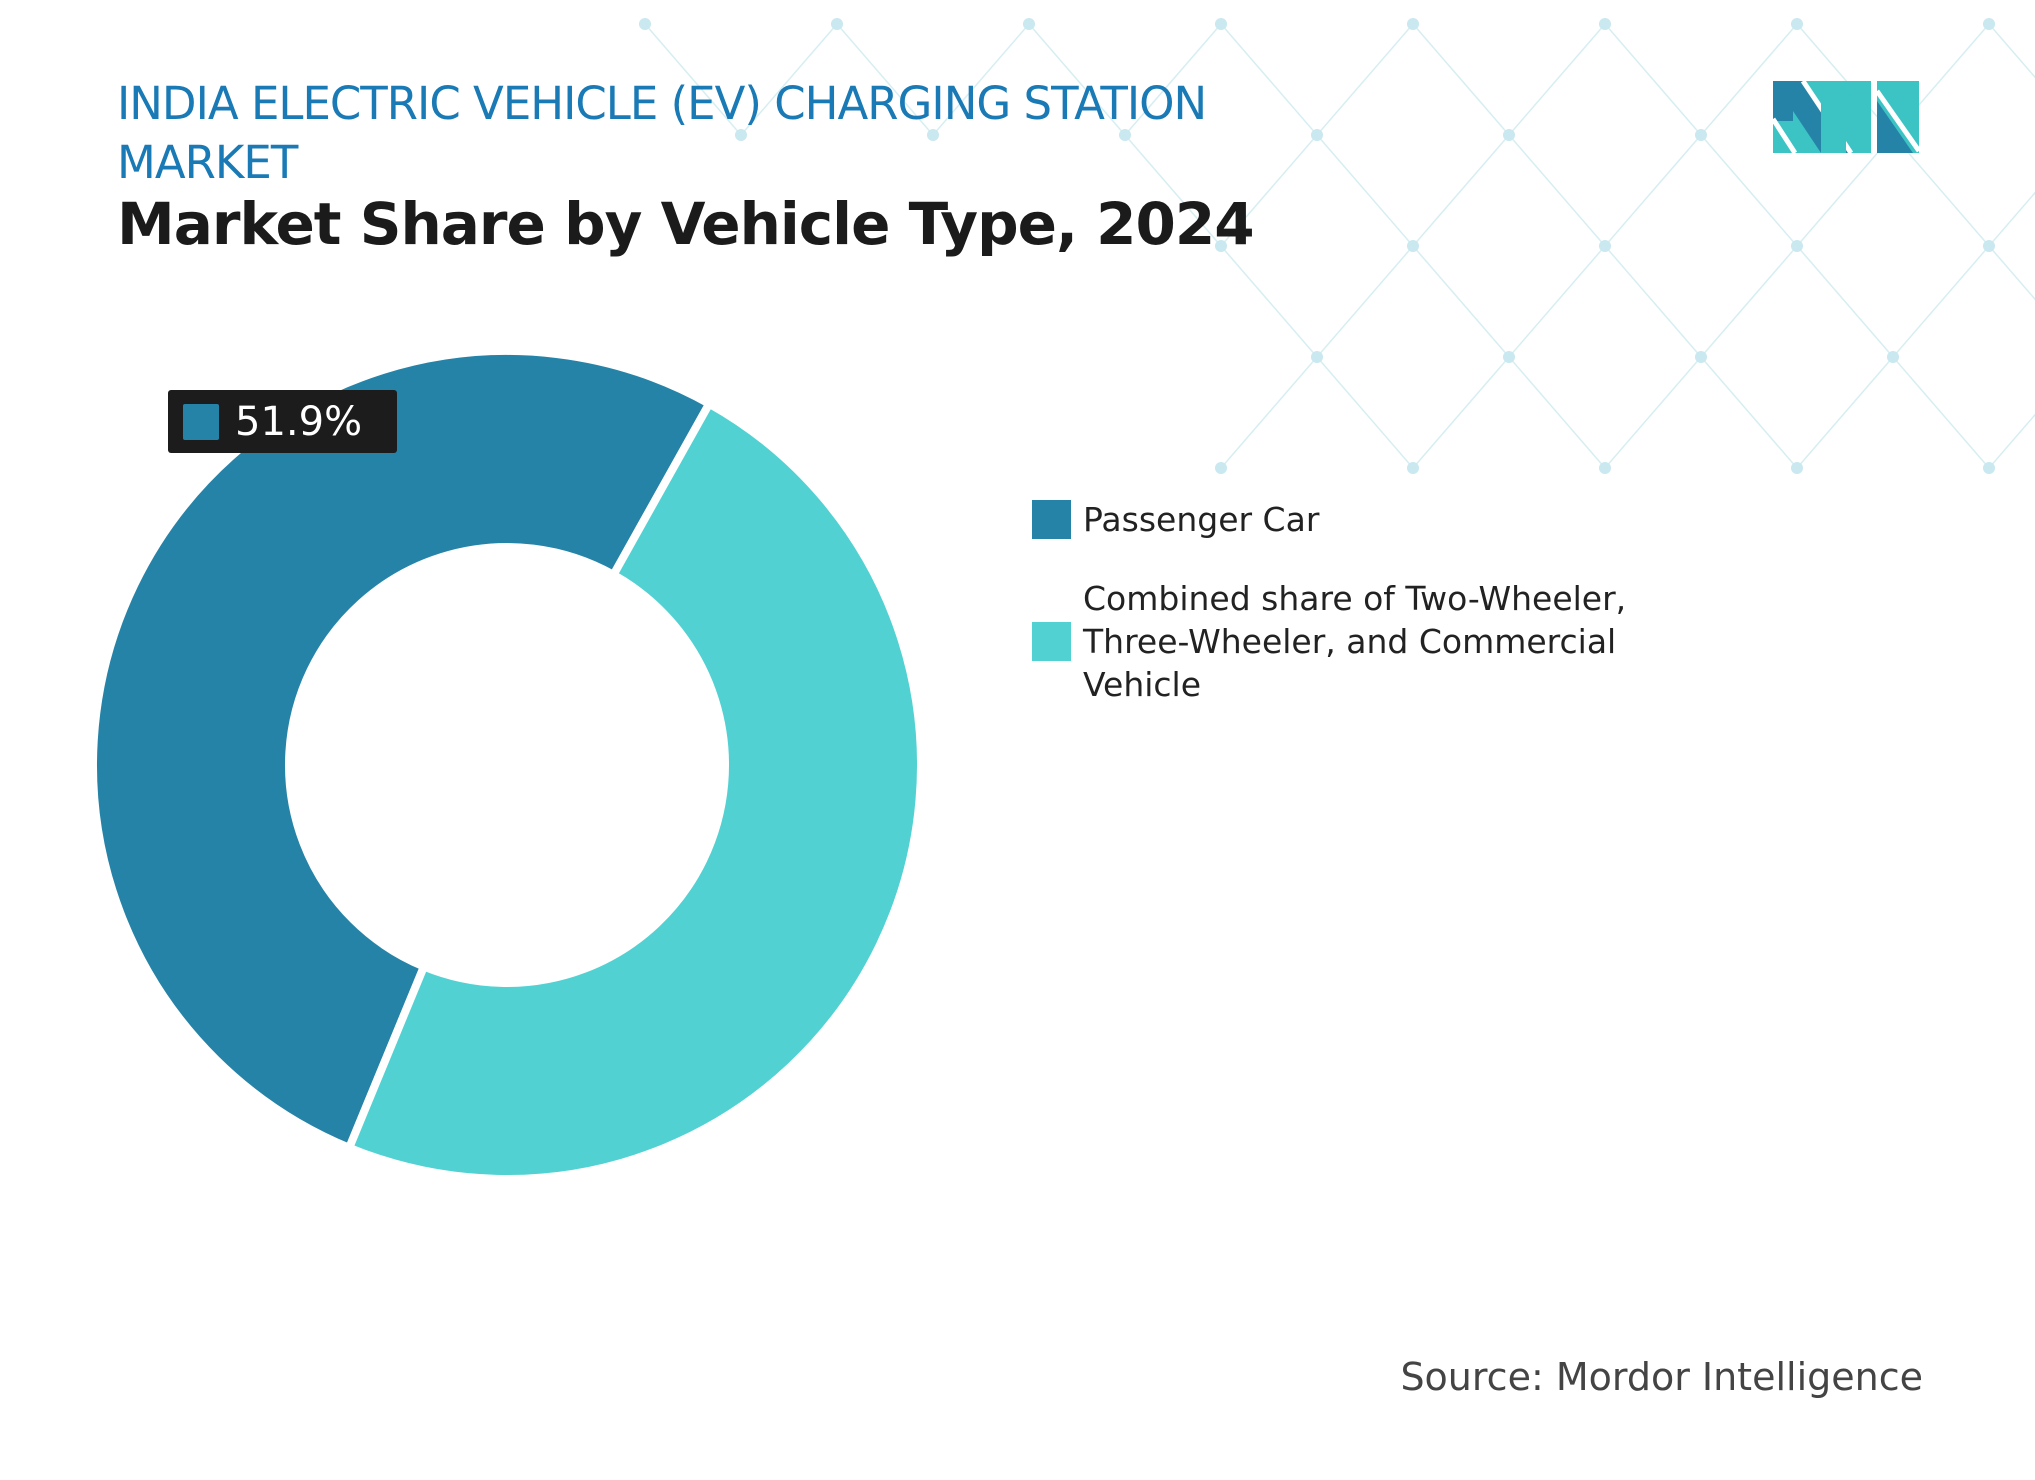 The width and height of the screenshot is (2035, 1480). What do you see at coordinates (299, 421) in the screenshot?
I see `data-label-text: 51.9%` at bounding box center [299, 421].